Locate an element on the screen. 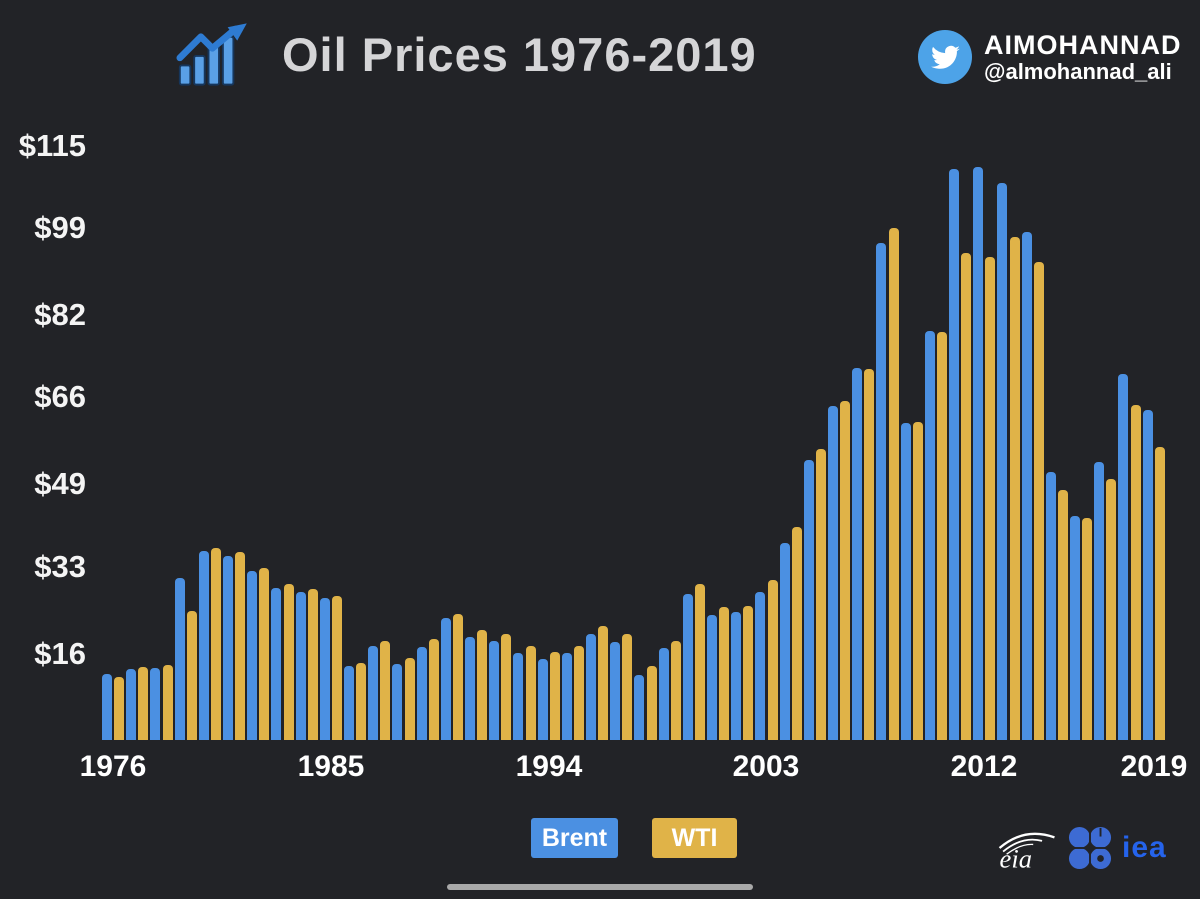 The image size is (1200, 899). header: Oil Prices 1976-2019 is located at coordinates (466, 54).